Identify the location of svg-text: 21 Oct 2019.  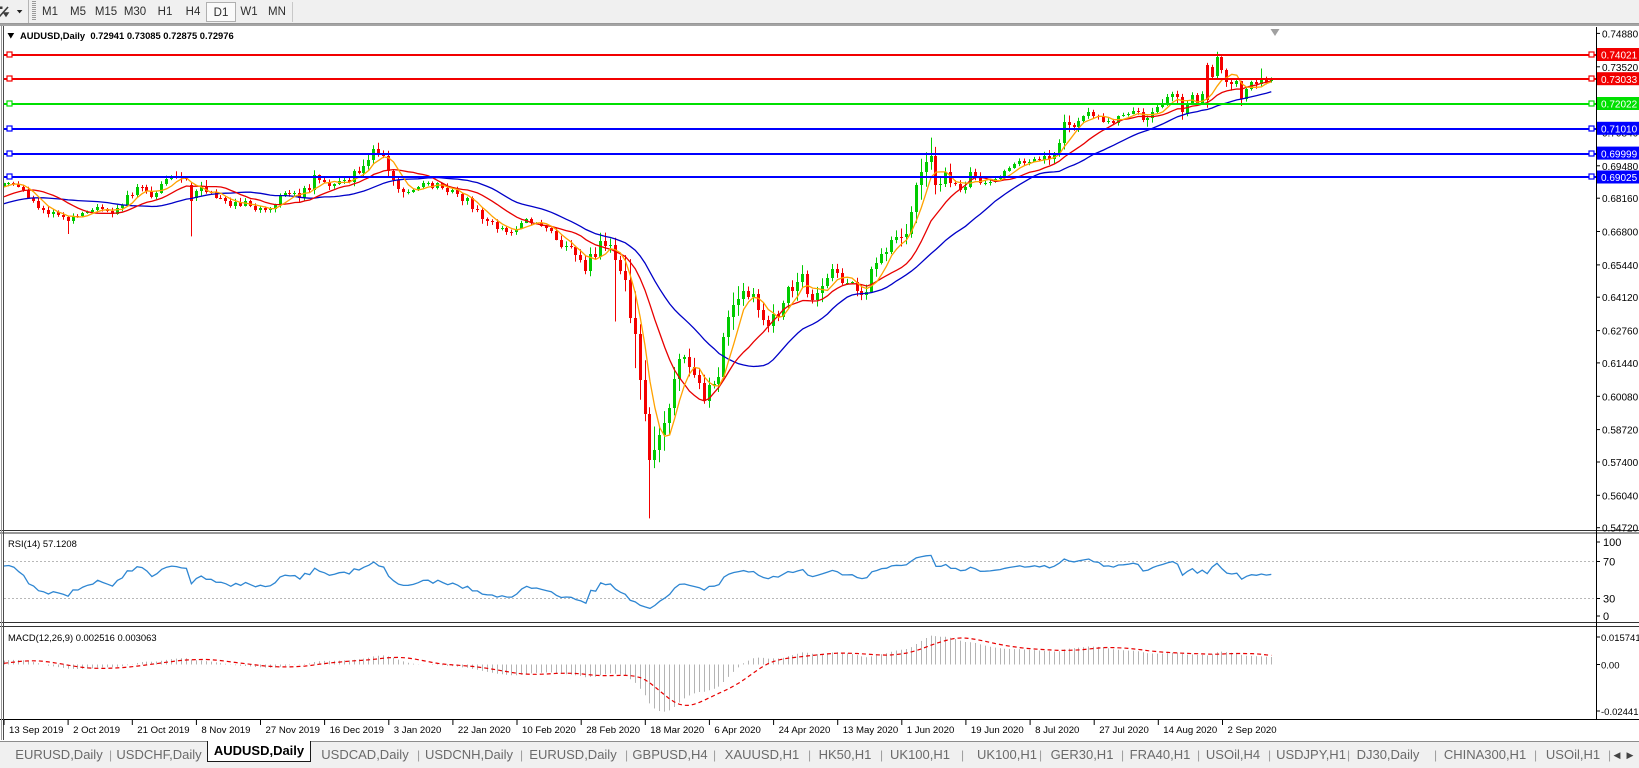
(163, 730).